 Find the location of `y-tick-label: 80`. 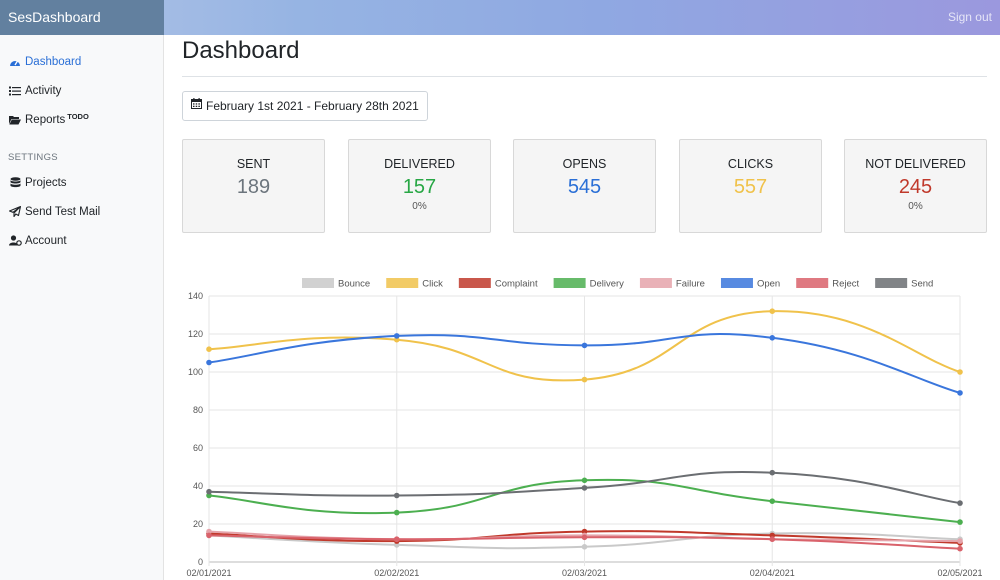

y-tick-label: 80 is located at coordinates (198, 410).